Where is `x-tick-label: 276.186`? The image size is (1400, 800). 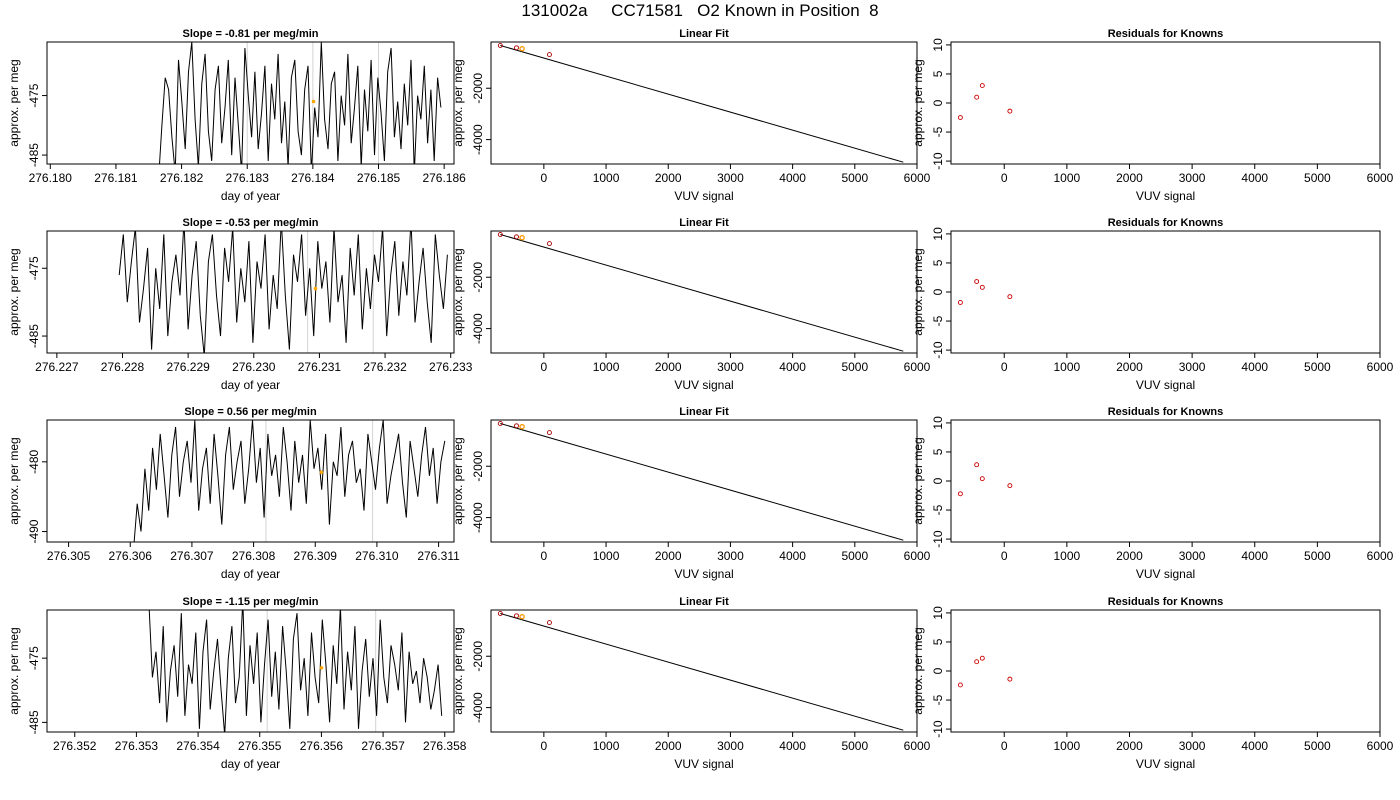 x-tick-label: 276.186 is located at coordinates (444, 178).